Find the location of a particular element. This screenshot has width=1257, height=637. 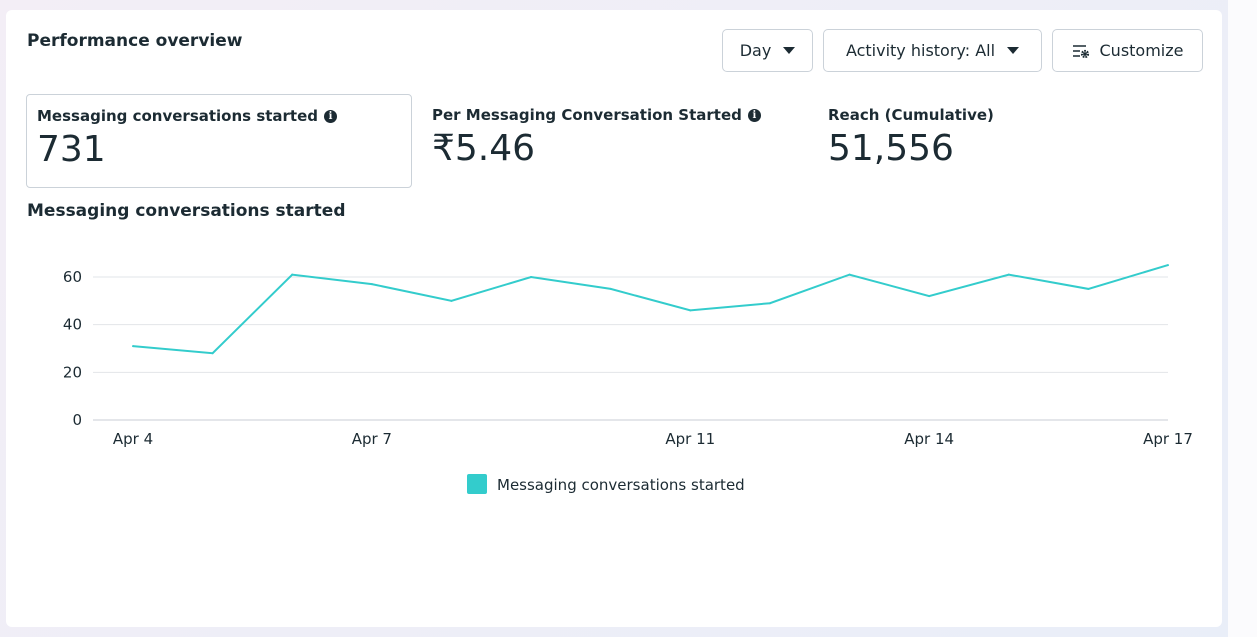

chart-title: Messaging conversations started is located at coordinates (186, 211).